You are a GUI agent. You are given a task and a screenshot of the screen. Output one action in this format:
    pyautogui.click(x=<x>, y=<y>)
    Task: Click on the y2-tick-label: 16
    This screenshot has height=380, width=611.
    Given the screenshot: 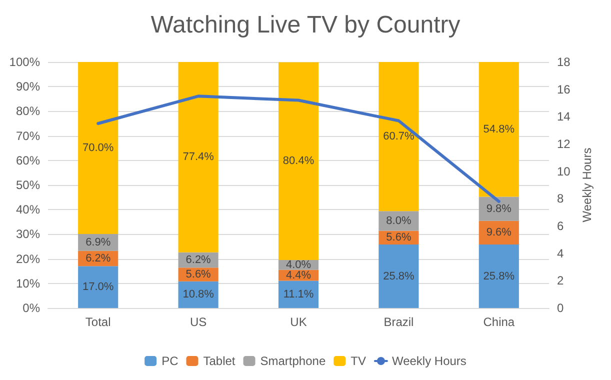 What is the action you would take?
    pyautogui.click(x=564, y=89)
    